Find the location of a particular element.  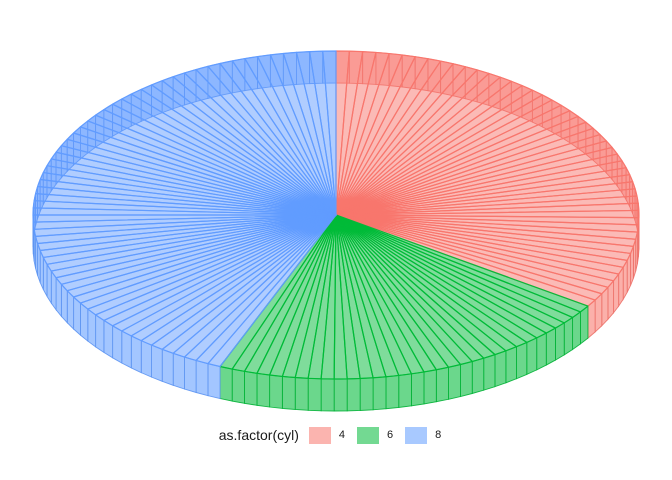

legend-item-6: 6 is located at coordinates (375, 435).